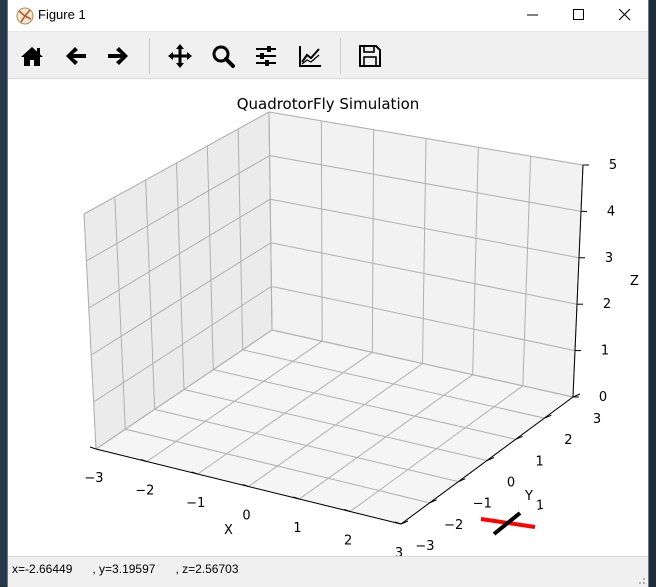 This screenshot has height=587, width=656. What do you see at coordinates (634, 281) in the screenshot?
I see `z-axis-label: Z` at bounding box center [634, 281].